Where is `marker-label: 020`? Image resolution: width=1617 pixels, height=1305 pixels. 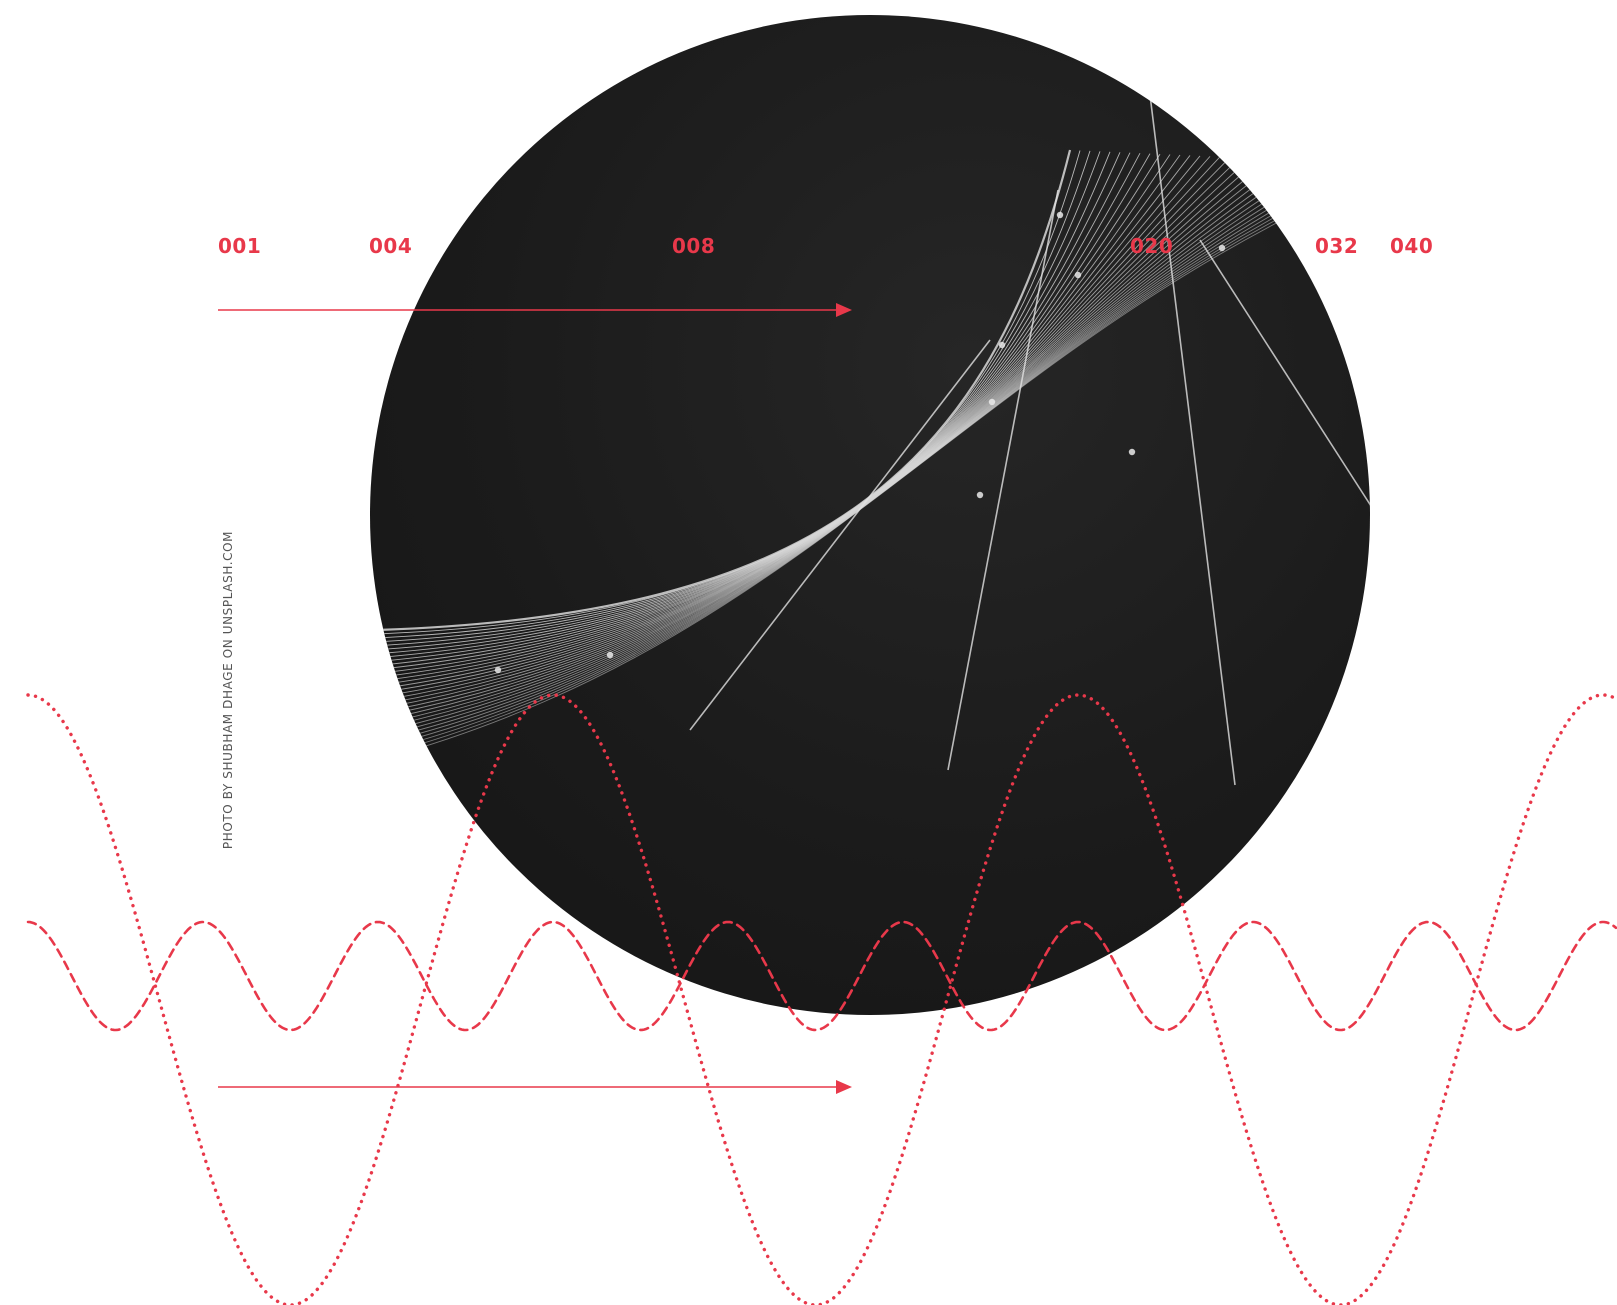
marker-label: 020 is located at coordinates (1152, 246).